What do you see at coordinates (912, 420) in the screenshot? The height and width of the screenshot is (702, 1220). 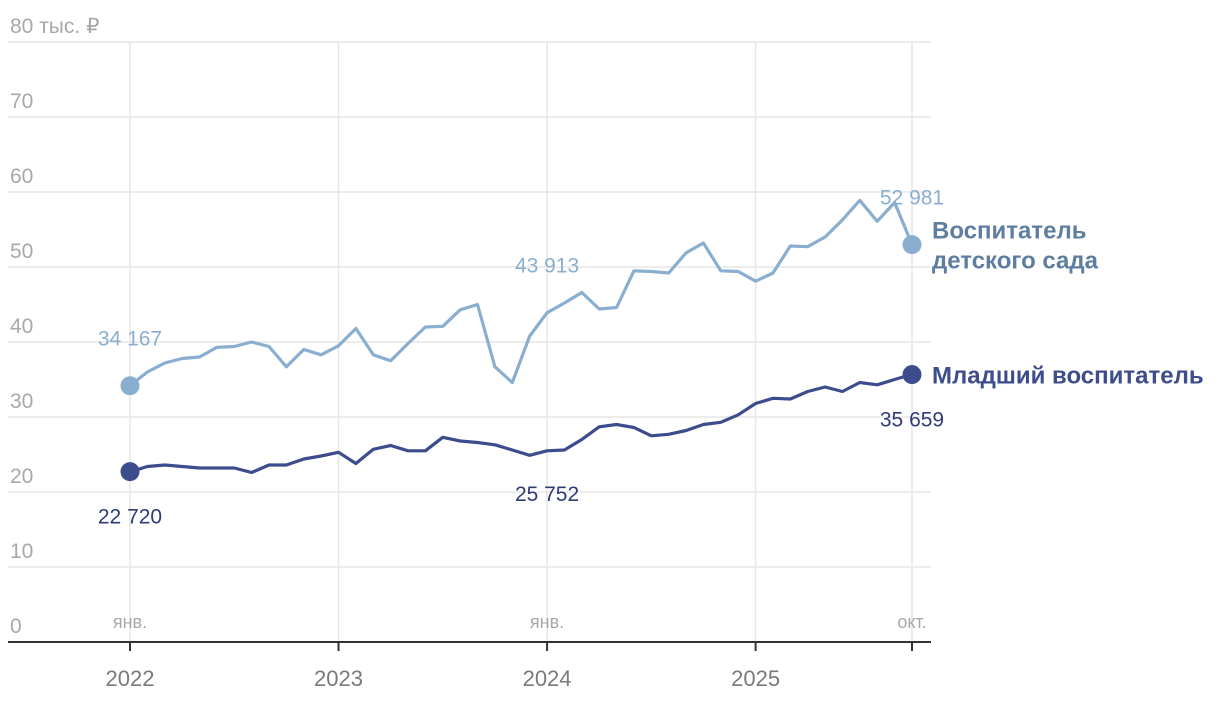 I see `data-label: 35 659` at bounding box center [912, 420].